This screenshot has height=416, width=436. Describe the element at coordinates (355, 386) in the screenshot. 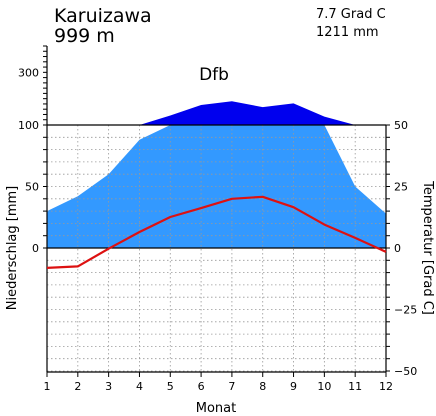

I see `x-tick-label: 11` at that location.